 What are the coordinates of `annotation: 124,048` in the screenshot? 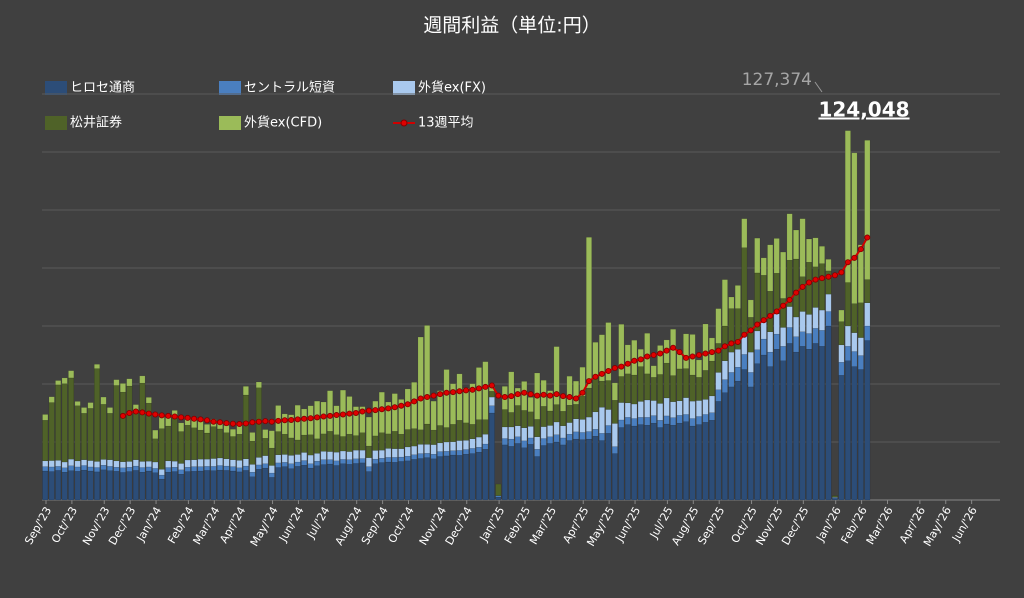 It's located at (863, 110).